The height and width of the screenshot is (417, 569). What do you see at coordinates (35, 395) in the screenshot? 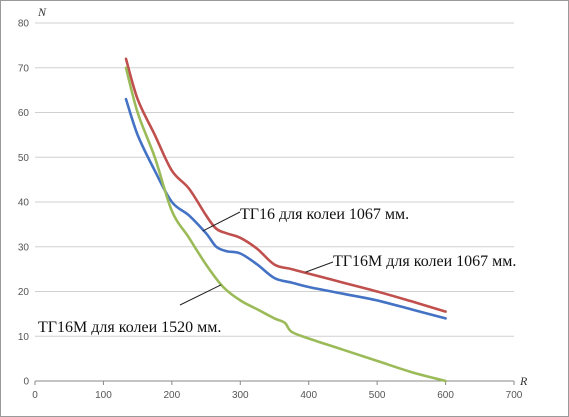
I see `x-tick-label: 0` at bounding box center [35, 395].